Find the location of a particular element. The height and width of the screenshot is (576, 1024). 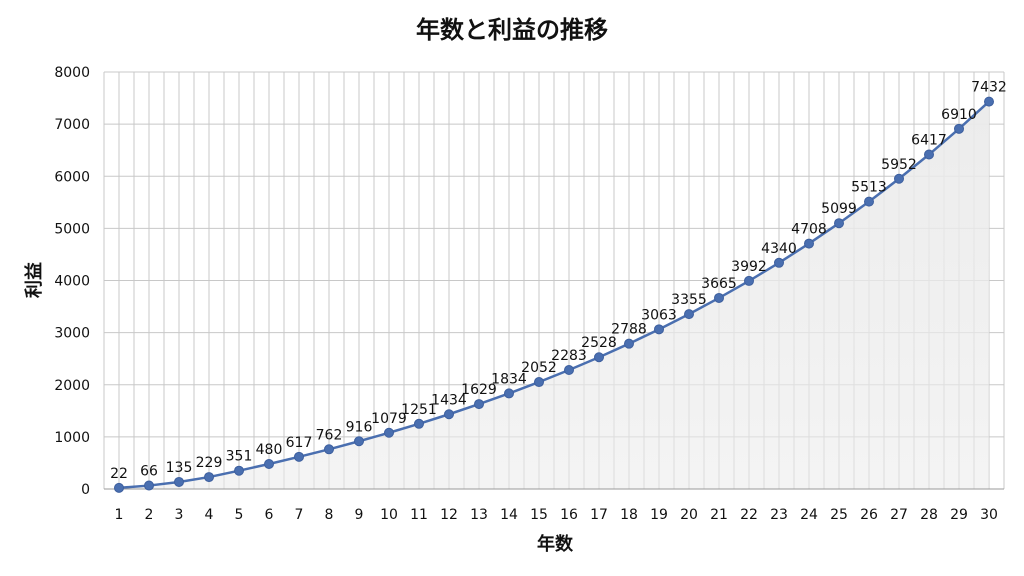

x-tick-label: 21 is located at coordinates (719, 515).